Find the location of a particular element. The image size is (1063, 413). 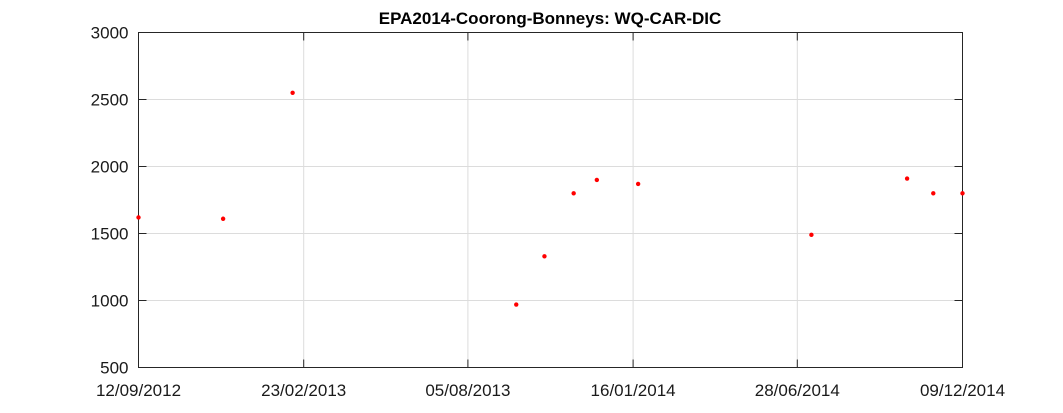

y-tick-label: 3000 is located at coordinates (110, 33).